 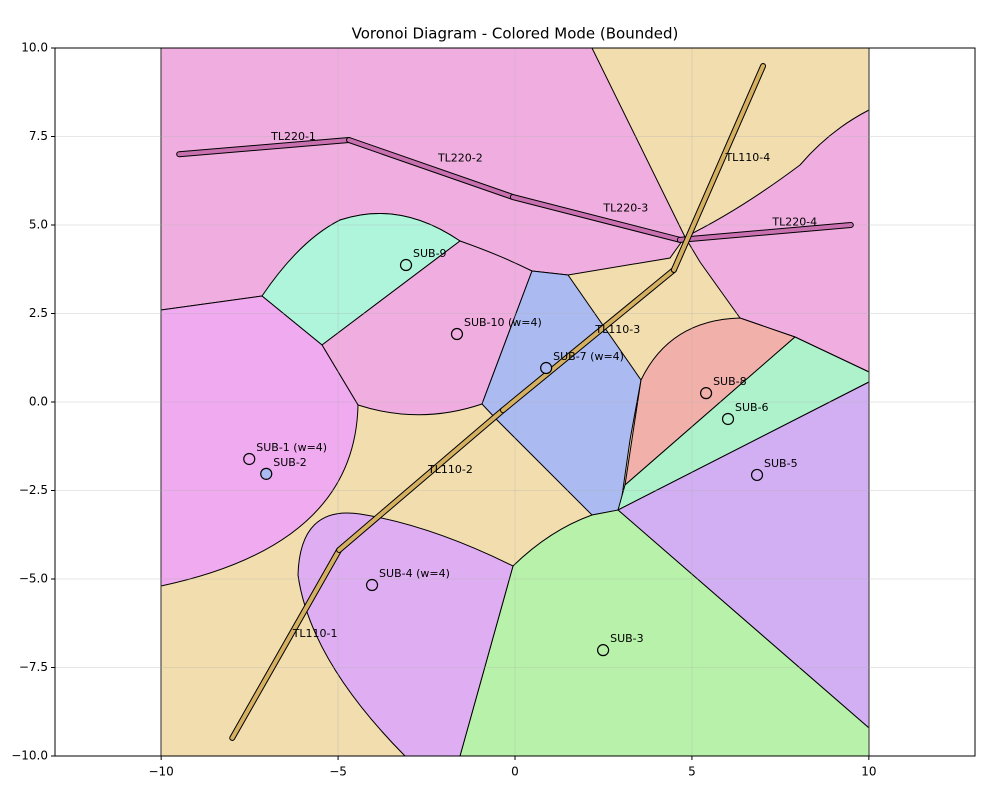 I want to click on x-tick-label: 5, so click(x=692, y=772).